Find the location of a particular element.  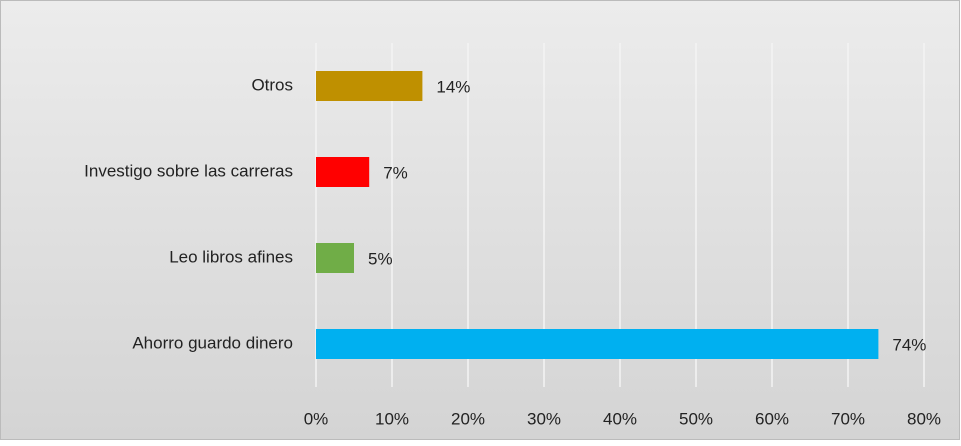

y-tick-label: Ahorro guardo dinero is located at coordinates (212, 342).